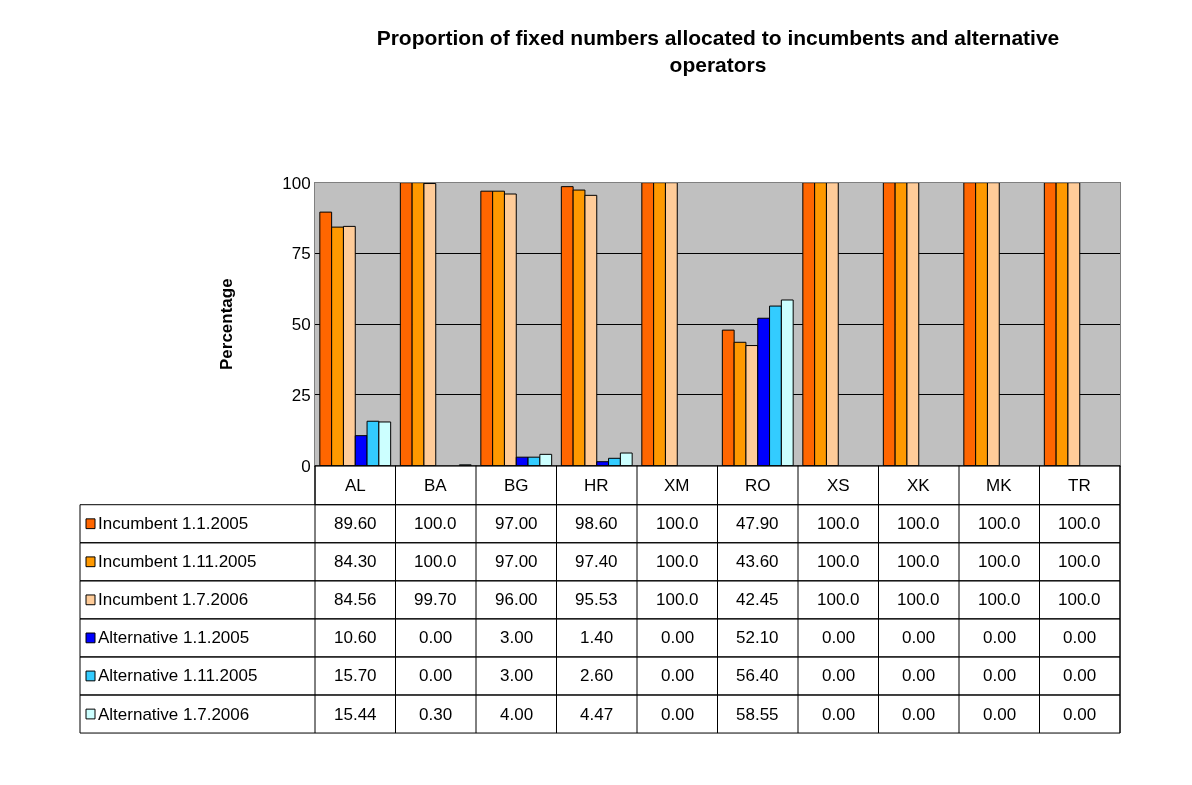 Image resolution: width=1192 pixels, height=785 pixels. What do you see at coordinates (355, 714) in the screenshot?
I see `data-label: 15.44` at bounding box center [355, 714].